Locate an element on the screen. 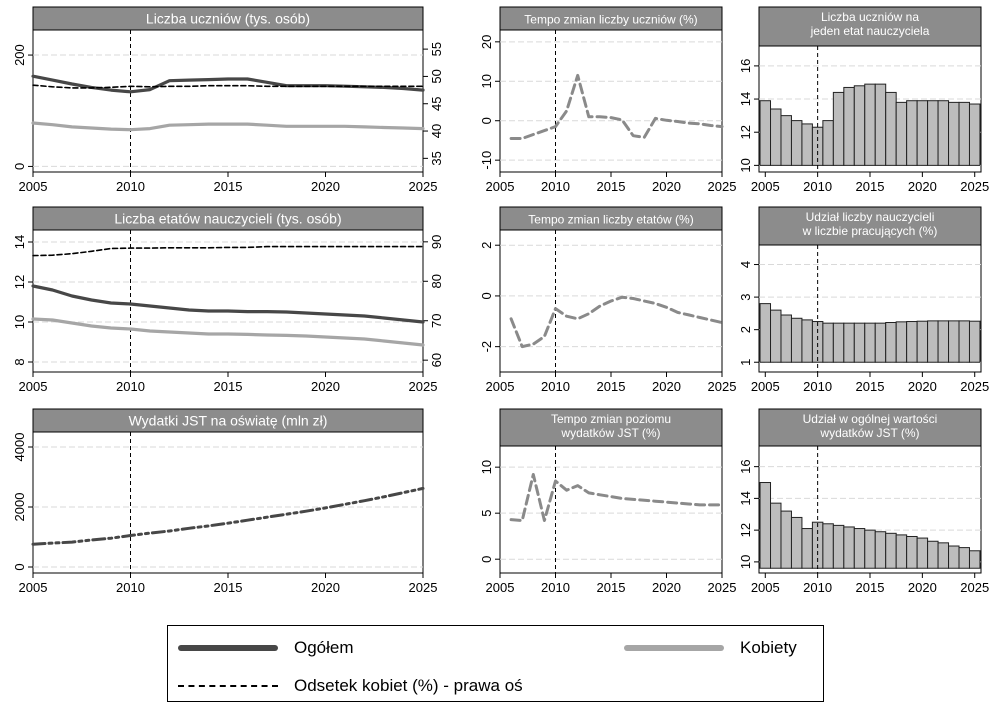  x-tick-label-p3: 2025 is located at coordinates (974, 186).